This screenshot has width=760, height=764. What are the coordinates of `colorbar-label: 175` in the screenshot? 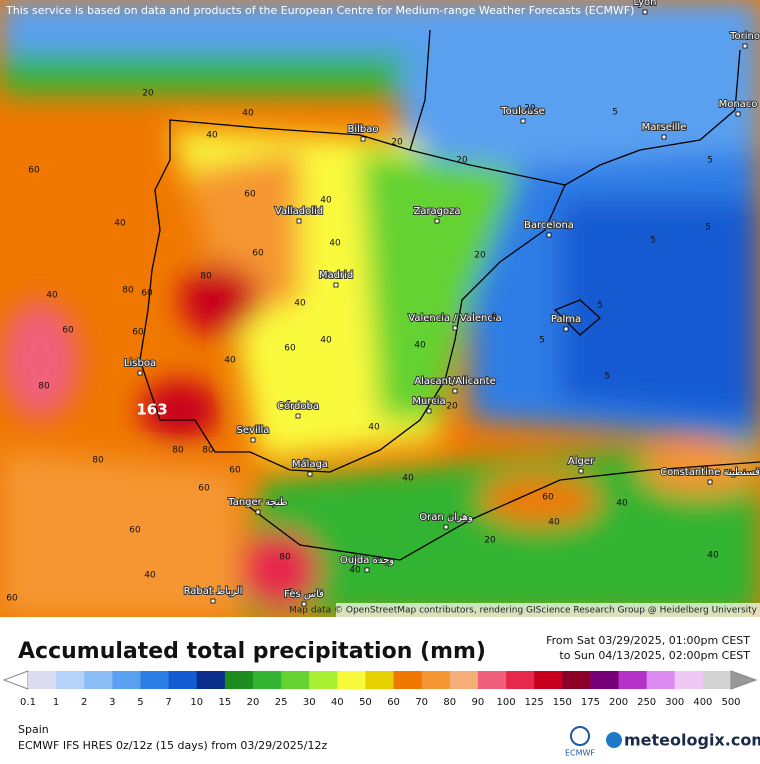 It's located at (590, 702).